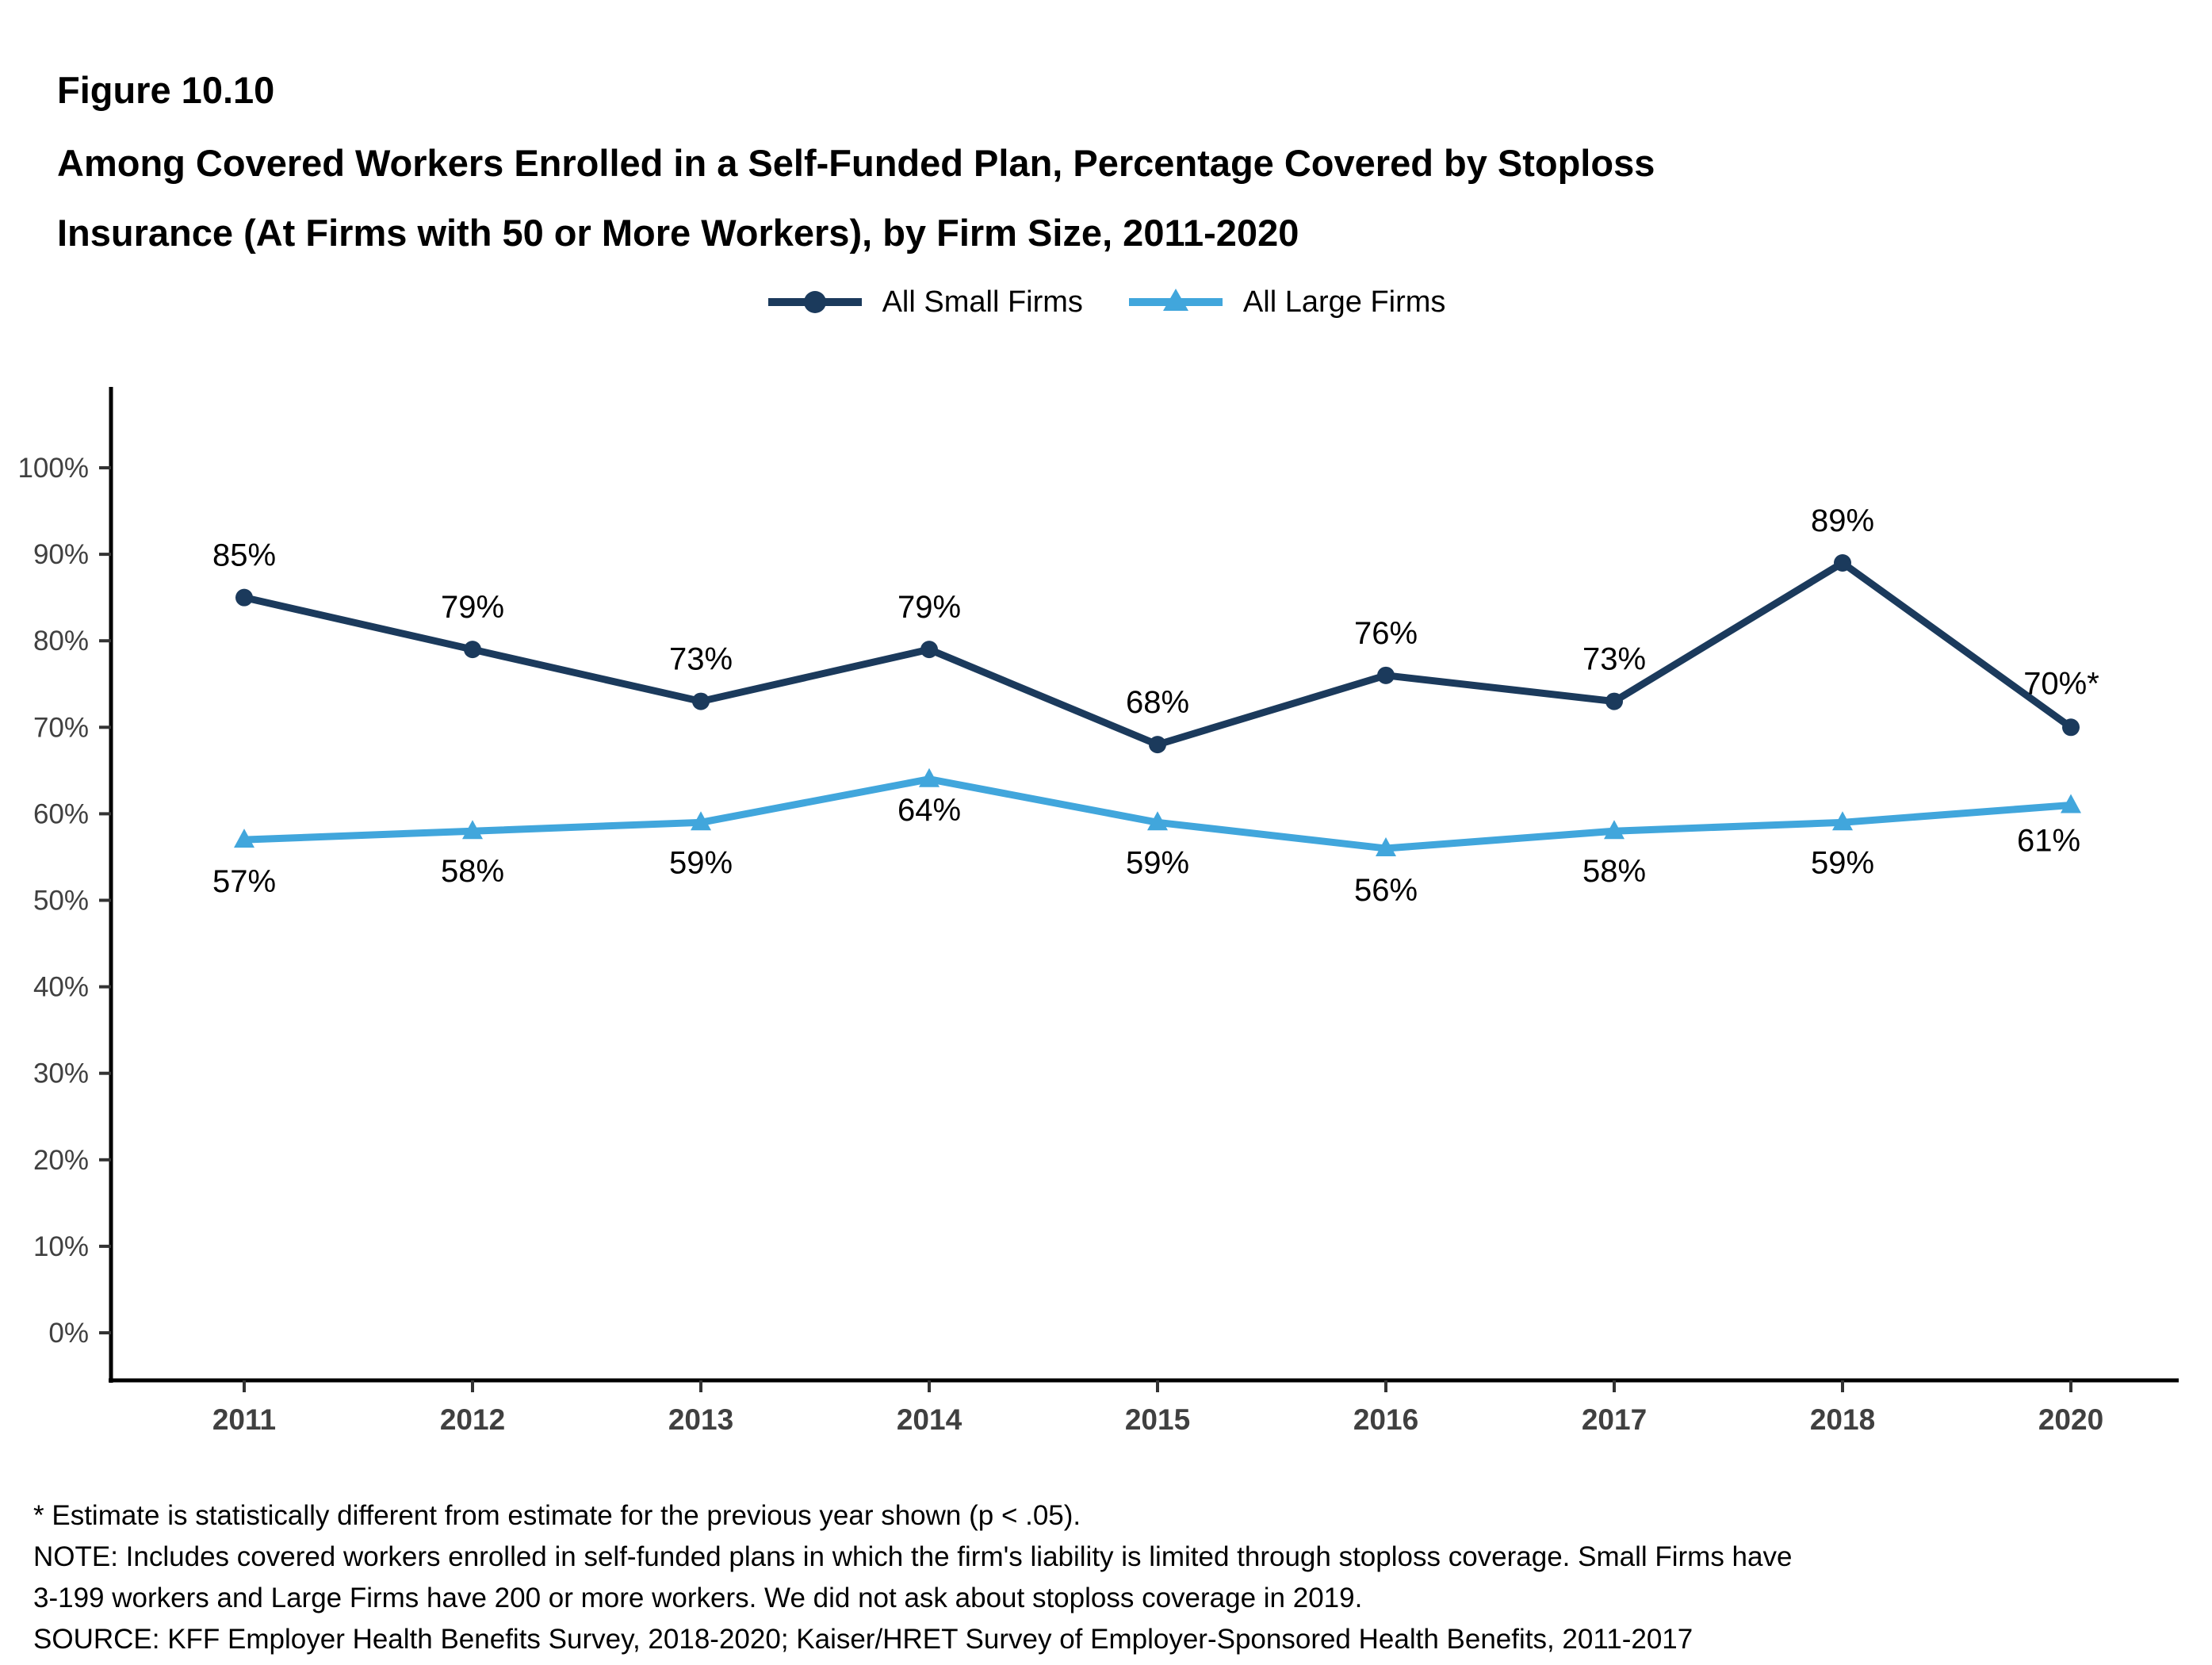 Image resolution: width=2212 pixels, height=1665 pixels. Describe the element at coordinates (244, 555) in the screenshot. I see `data-point-label: 85%` at that location.